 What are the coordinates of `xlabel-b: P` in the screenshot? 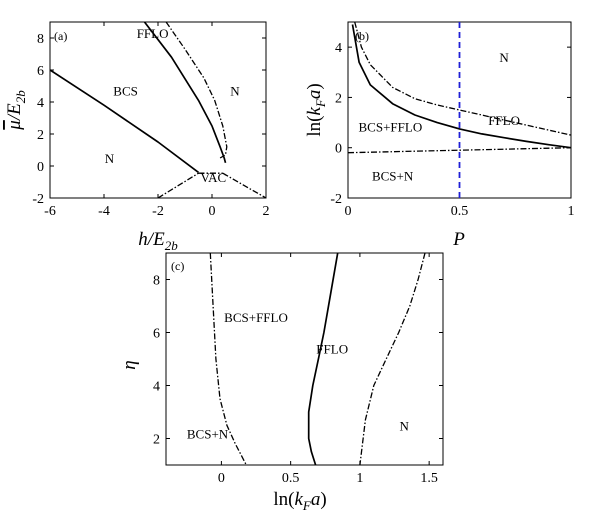 It's located at (458, 239).